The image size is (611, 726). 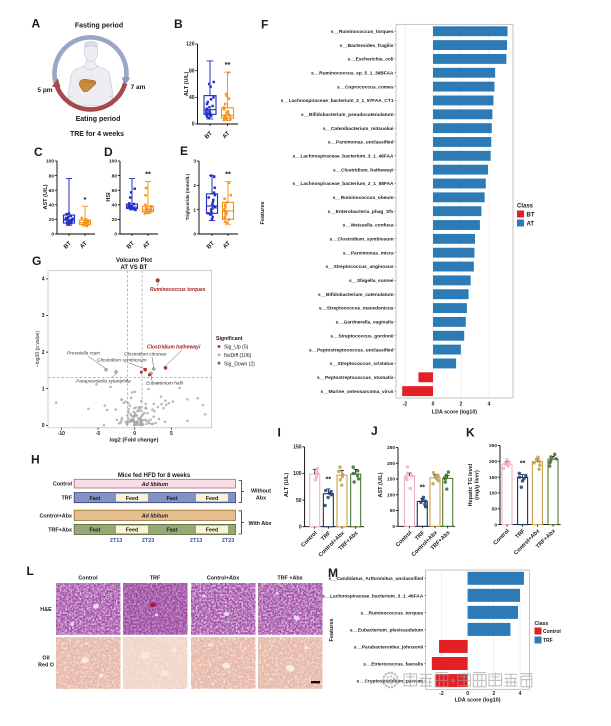 I want to click on svg-text: LDA score (log10), so click(x=454, y=413).